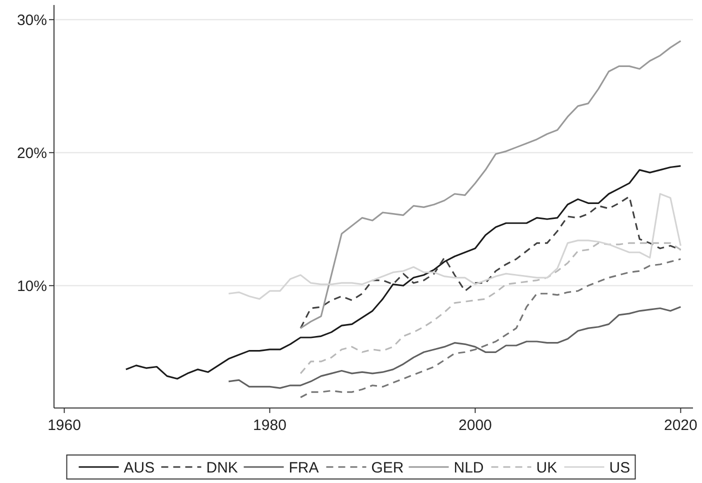 The height and width of the screenshot is (483, 702). What do you see at coordinates (619, 467) in the screenshot?
I see `legend-label: US` at bounding box center [619, 467].